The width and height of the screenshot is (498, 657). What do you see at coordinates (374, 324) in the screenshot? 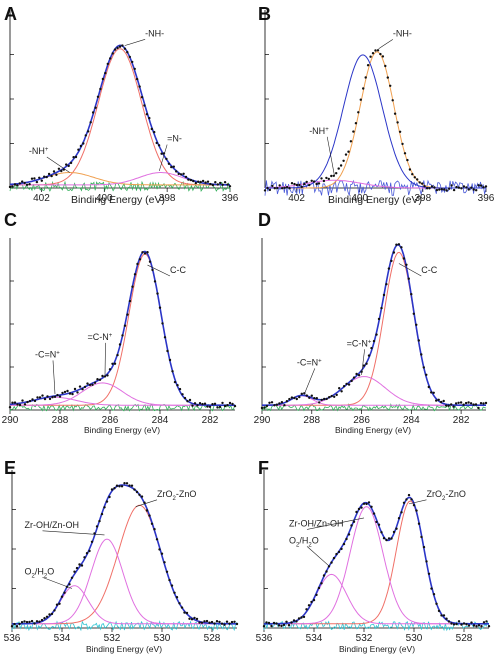
I see `panel-d-fit-envelope` at bounding box center [374, 324].